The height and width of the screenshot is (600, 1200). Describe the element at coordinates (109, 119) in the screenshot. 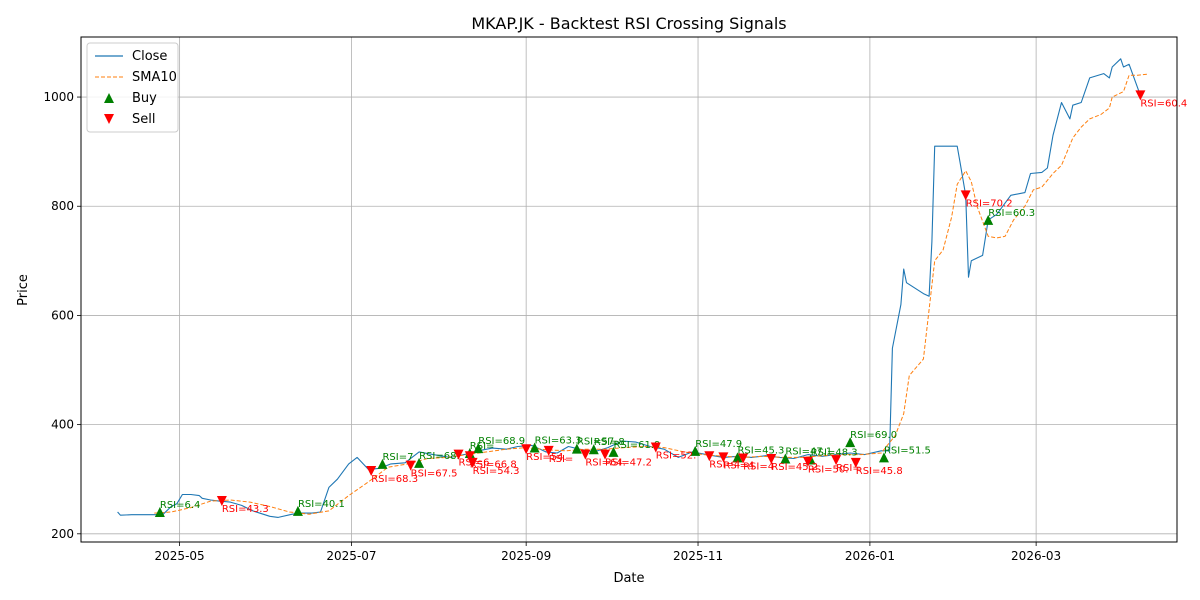

I see `legend-swatch-sell` at that location.